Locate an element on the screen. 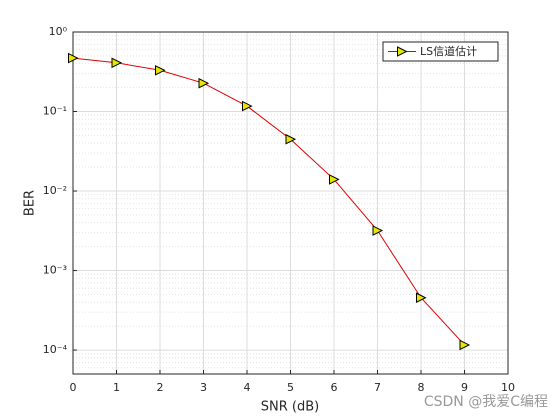 This screenshot has width=560, height=420. legend-box is located at coordinates (440, 51).